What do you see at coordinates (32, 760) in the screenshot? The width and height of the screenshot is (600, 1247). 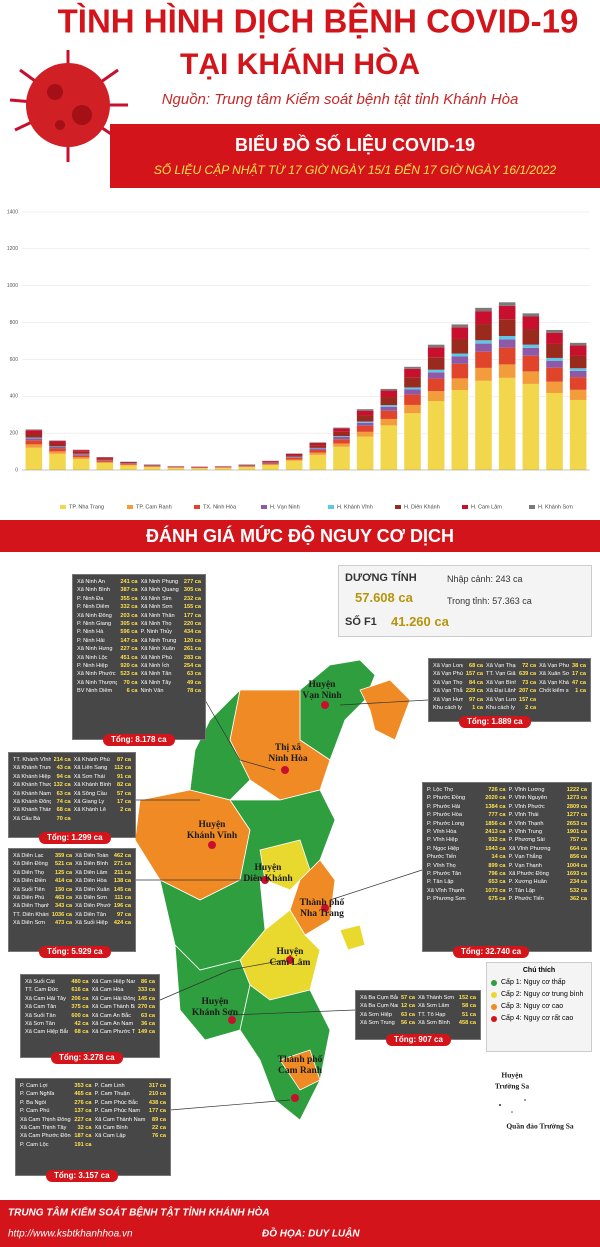 I see `ward-name: TT. Khánh Vĩnh` at bounding box center [32, 760].